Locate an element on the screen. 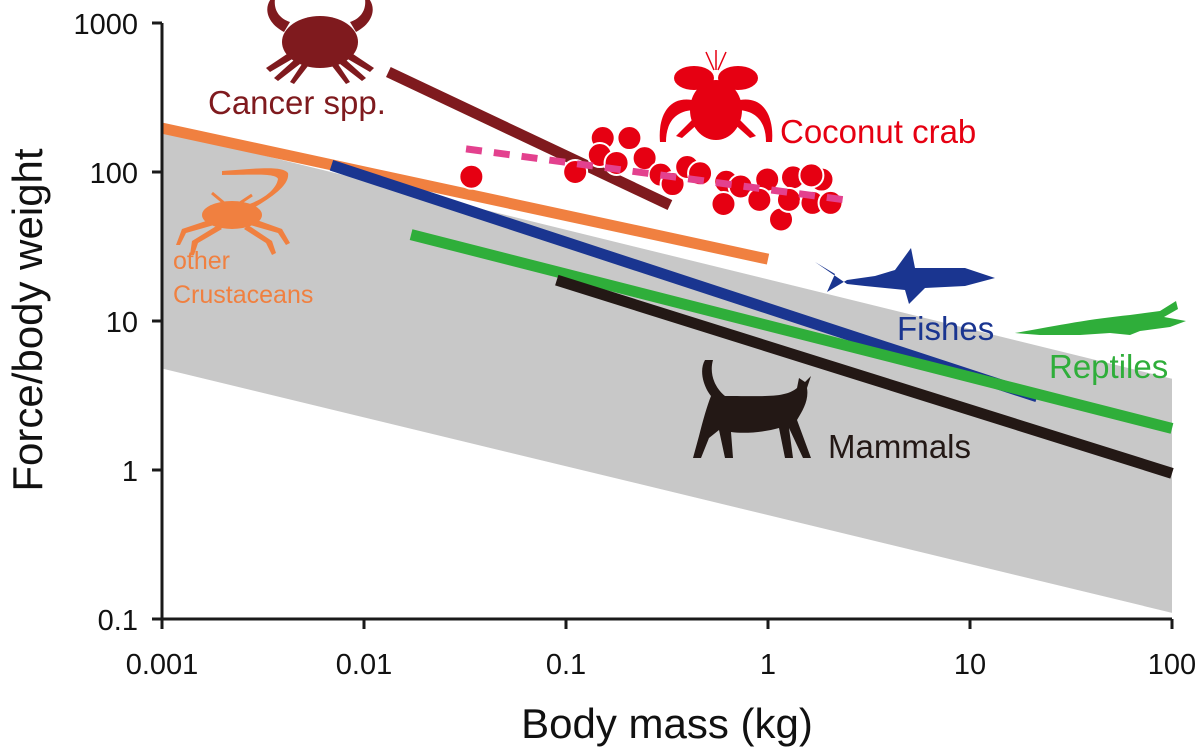  y-tick-label: 0.1 is located at coordinates (118, 621).